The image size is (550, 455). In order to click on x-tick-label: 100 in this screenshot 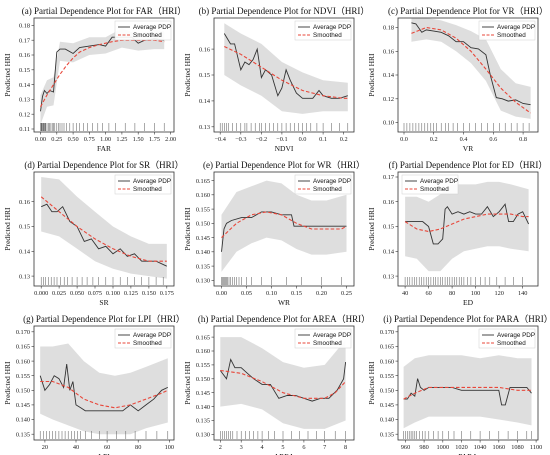, I will do `click(169, 447)`.